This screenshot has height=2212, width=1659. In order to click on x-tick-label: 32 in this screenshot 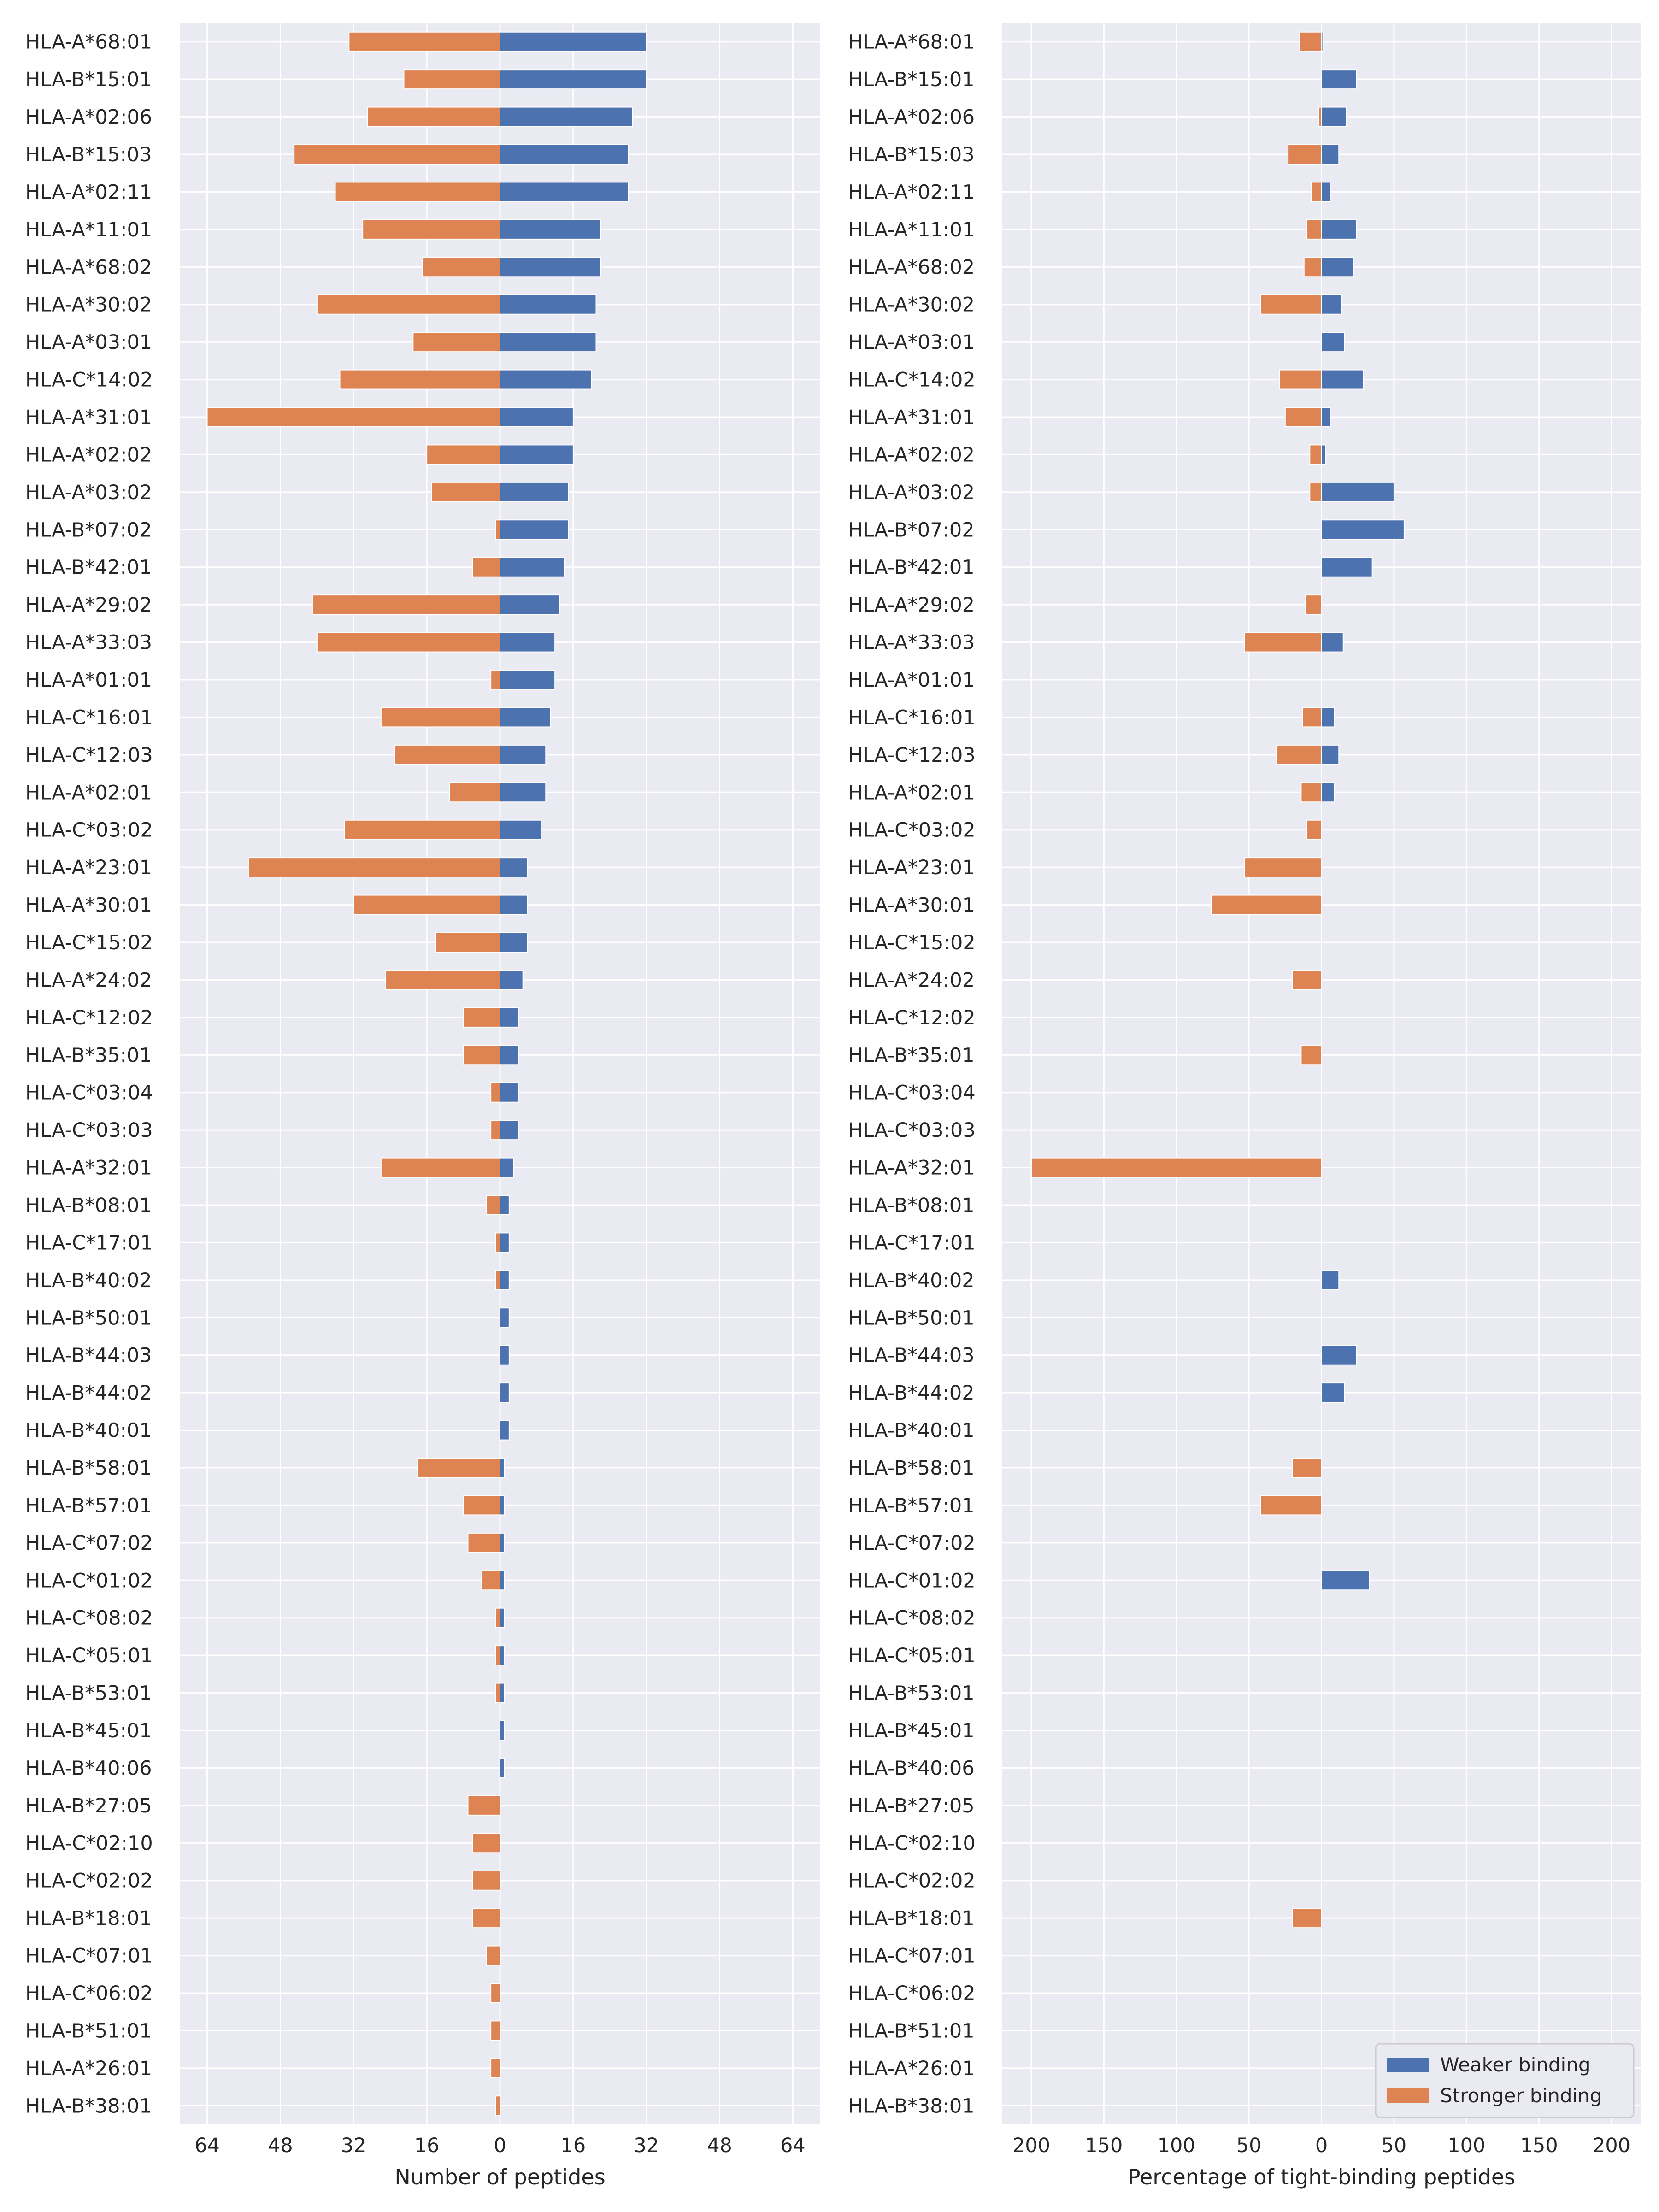, I will do `click(646, 2145)`.